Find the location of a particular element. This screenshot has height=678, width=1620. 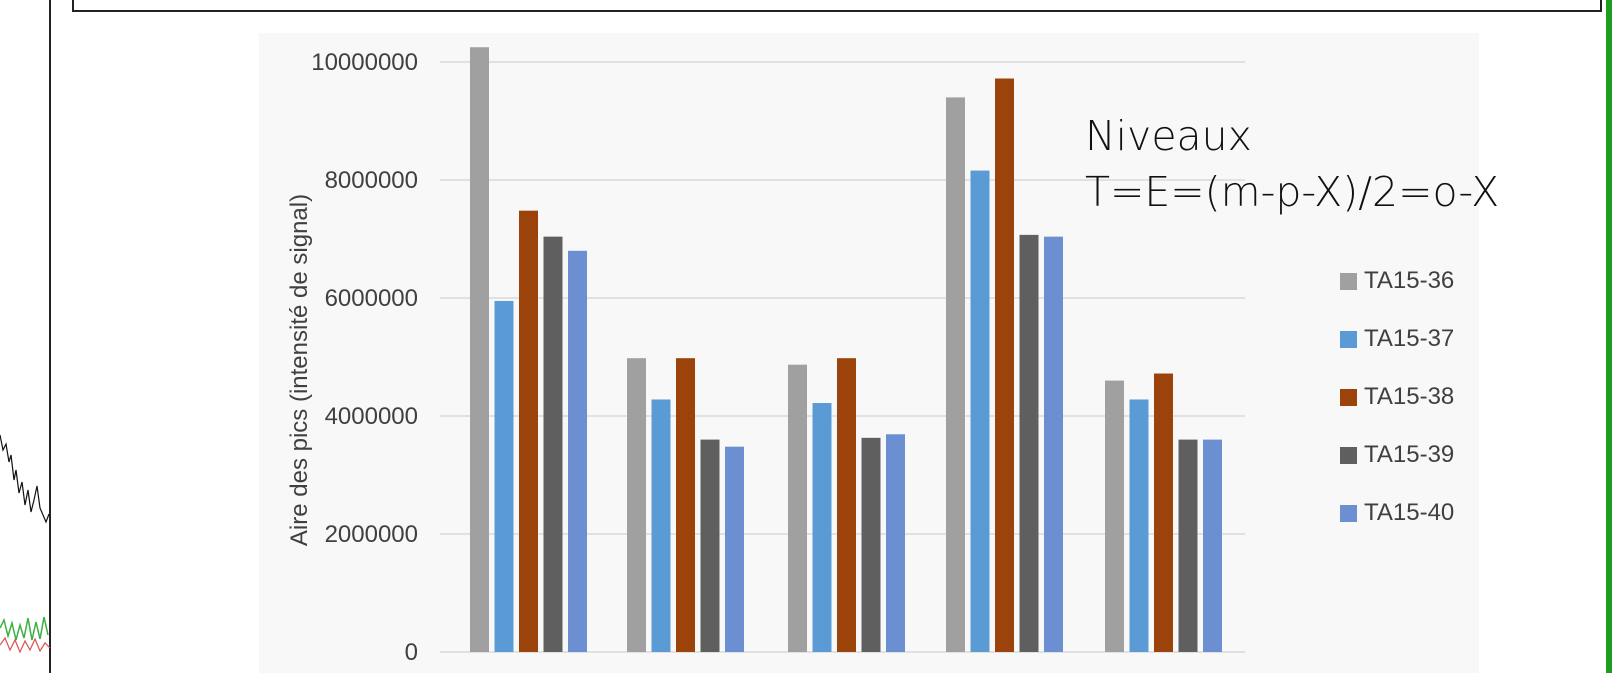

y-tick-label: 10000000 is located at coordinates (364, 62).